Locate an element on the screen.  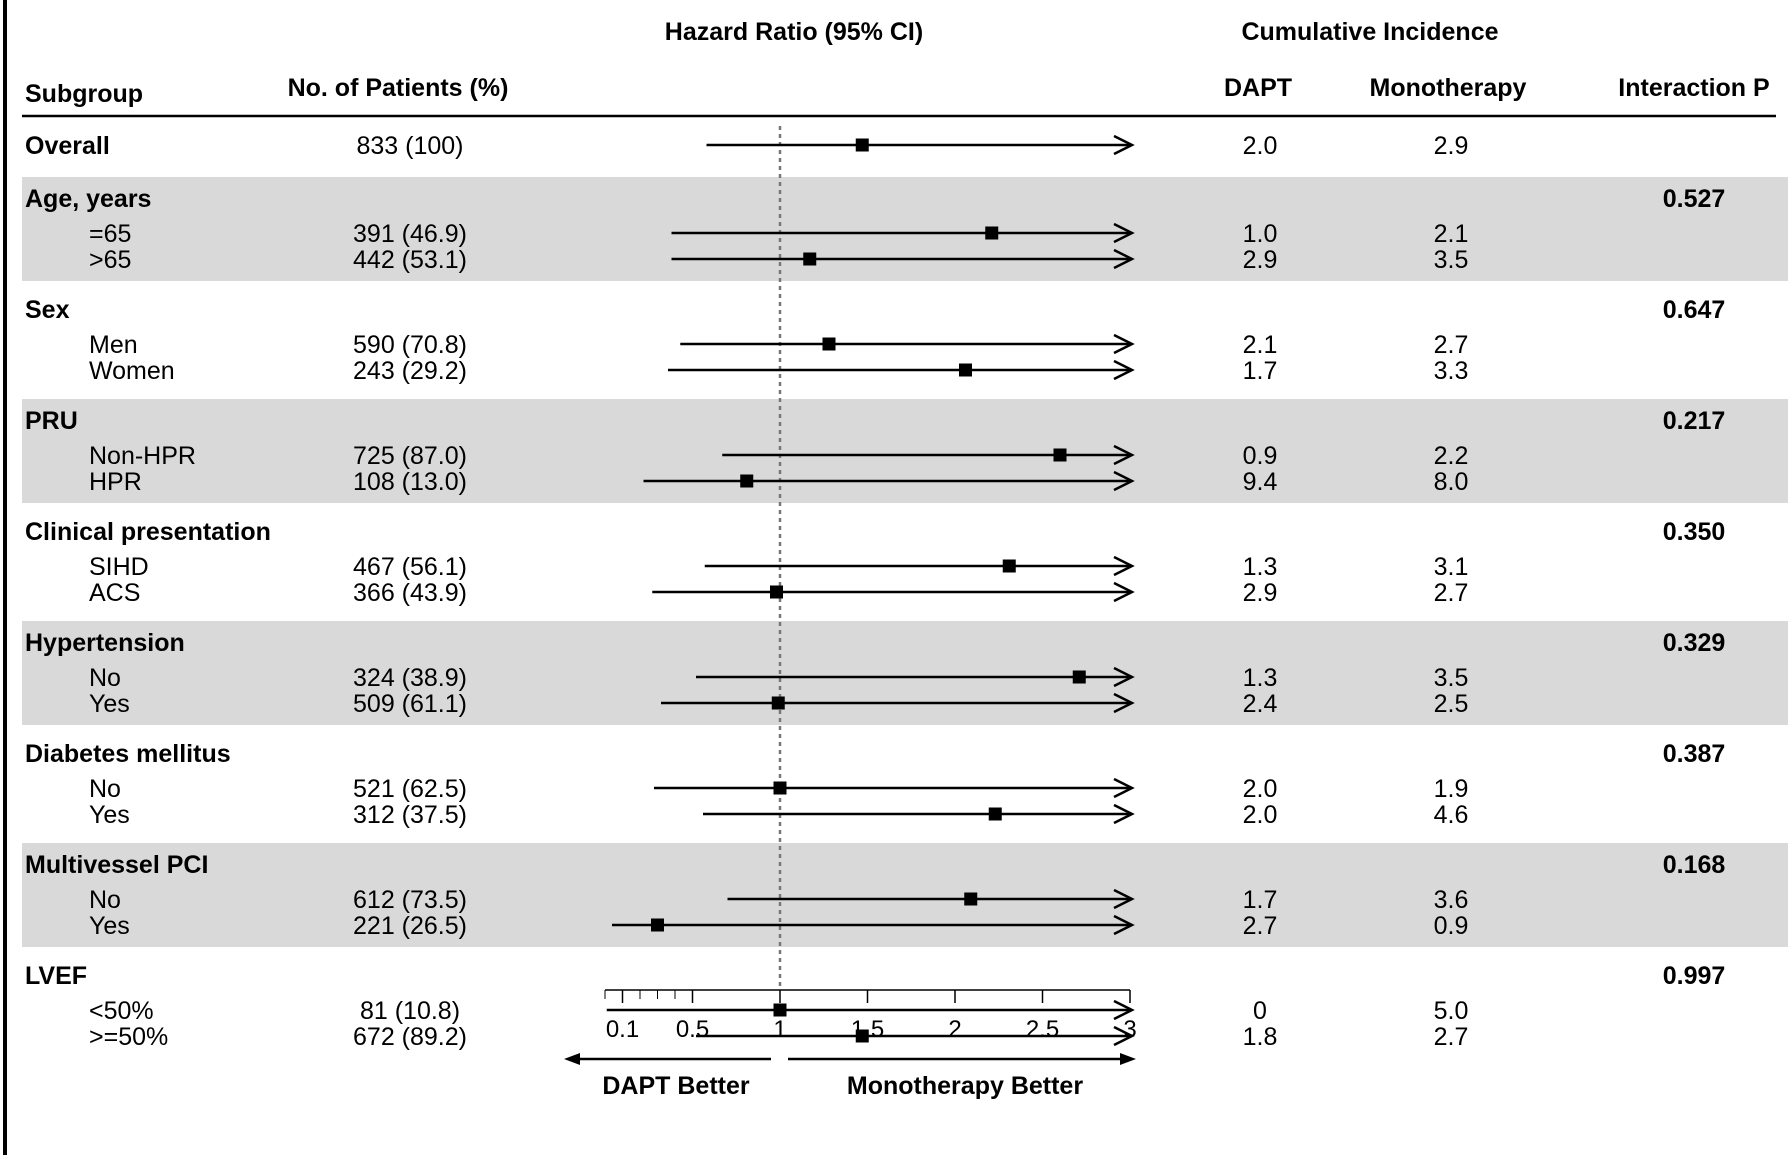
group-label: Diabetes mellitus is located at coordinates (128, 754).